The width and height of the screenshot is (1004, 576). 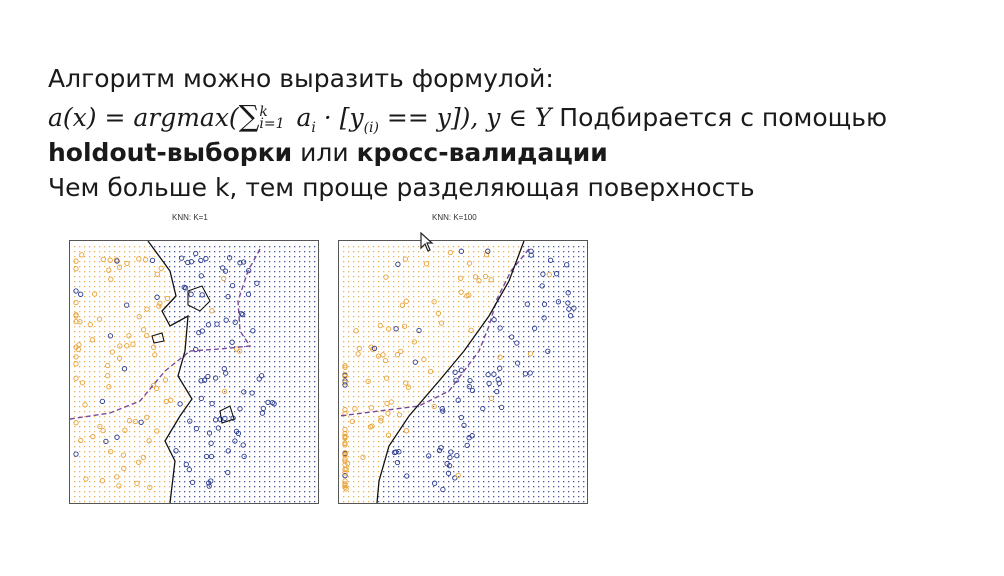 What do you see at coordinates (723, 117) in the screenshot?
I see `slide-line-2-rest: Подбирается с помощью` at bounding box center [723, 117].